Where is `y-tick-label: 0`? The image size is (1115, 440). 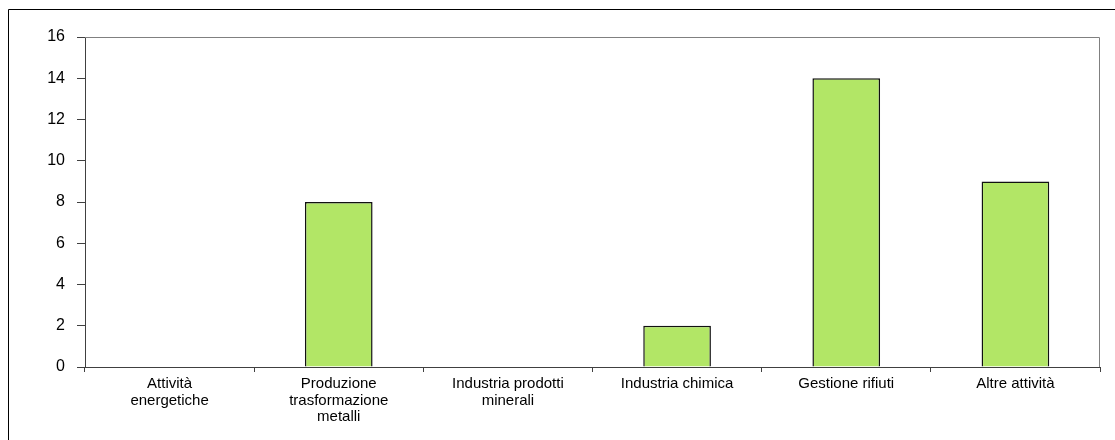 y-tick-label: 0 is located at coordinates (61, 366).